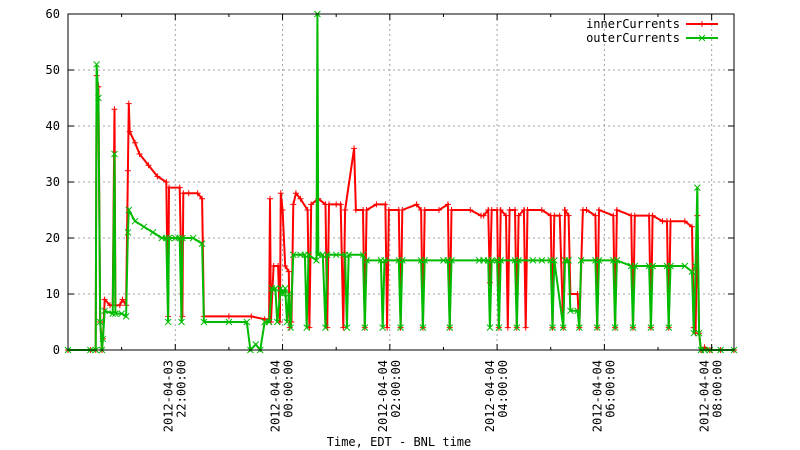 The image size is (800, 450). What do you see at coordinates (53, 182) in the screenshot?
I see `y-tick-label: 30` at bounding box center [53, 182].